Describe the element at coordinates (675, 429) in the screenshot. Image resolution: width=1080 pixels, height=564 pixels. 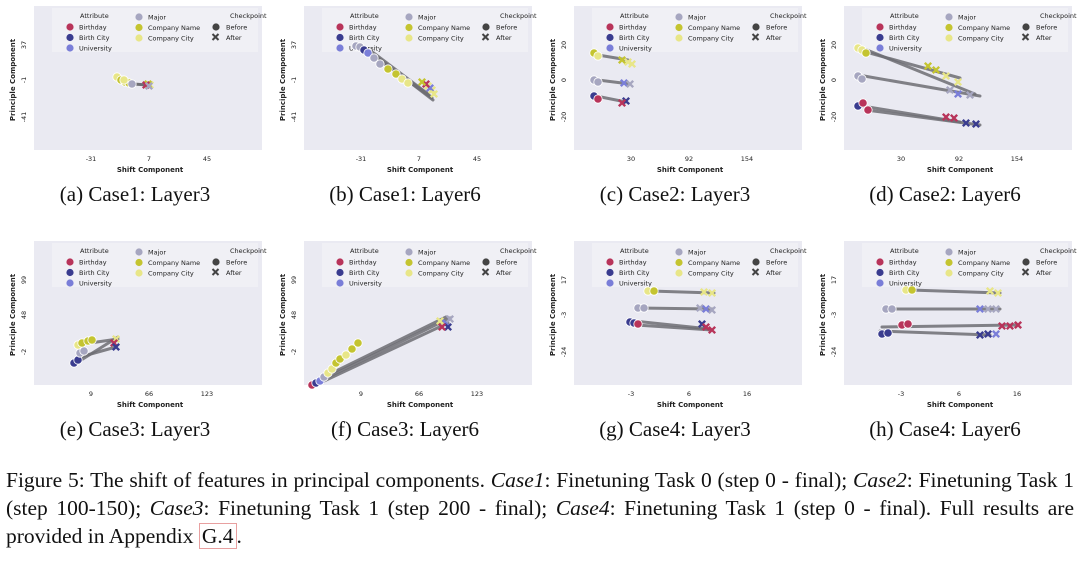
I see `subfigure-caption: (g) Case4: Layer3` at that location.